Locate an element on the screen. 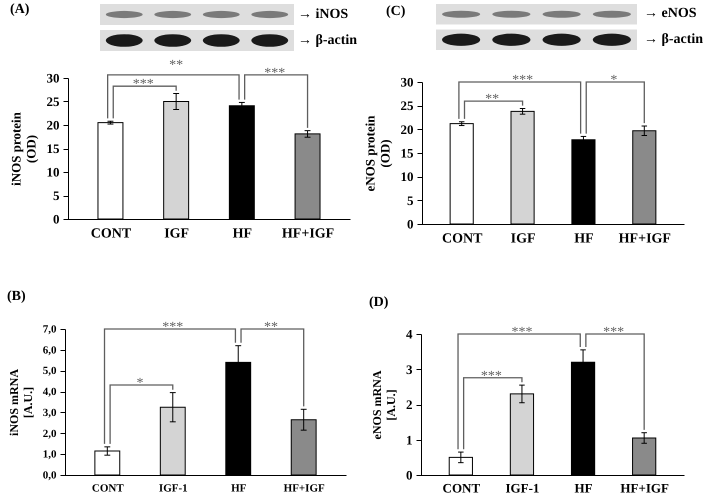 The image size is (708, 500). y-tick-label: 2,0 is located at coordinates (49, 434).